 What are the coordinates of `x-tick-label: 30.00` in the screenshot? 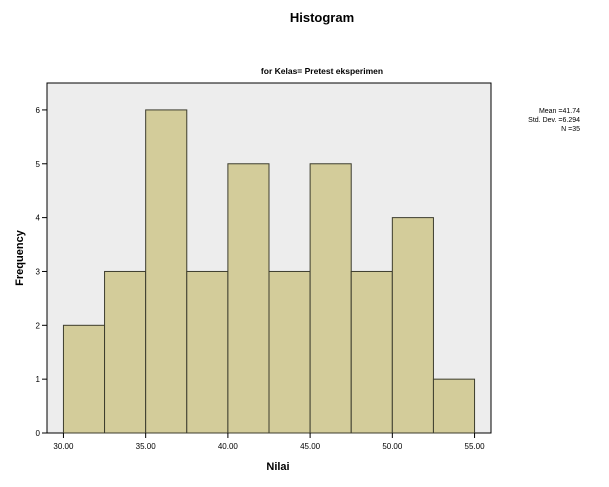 It's located at (63, 446).